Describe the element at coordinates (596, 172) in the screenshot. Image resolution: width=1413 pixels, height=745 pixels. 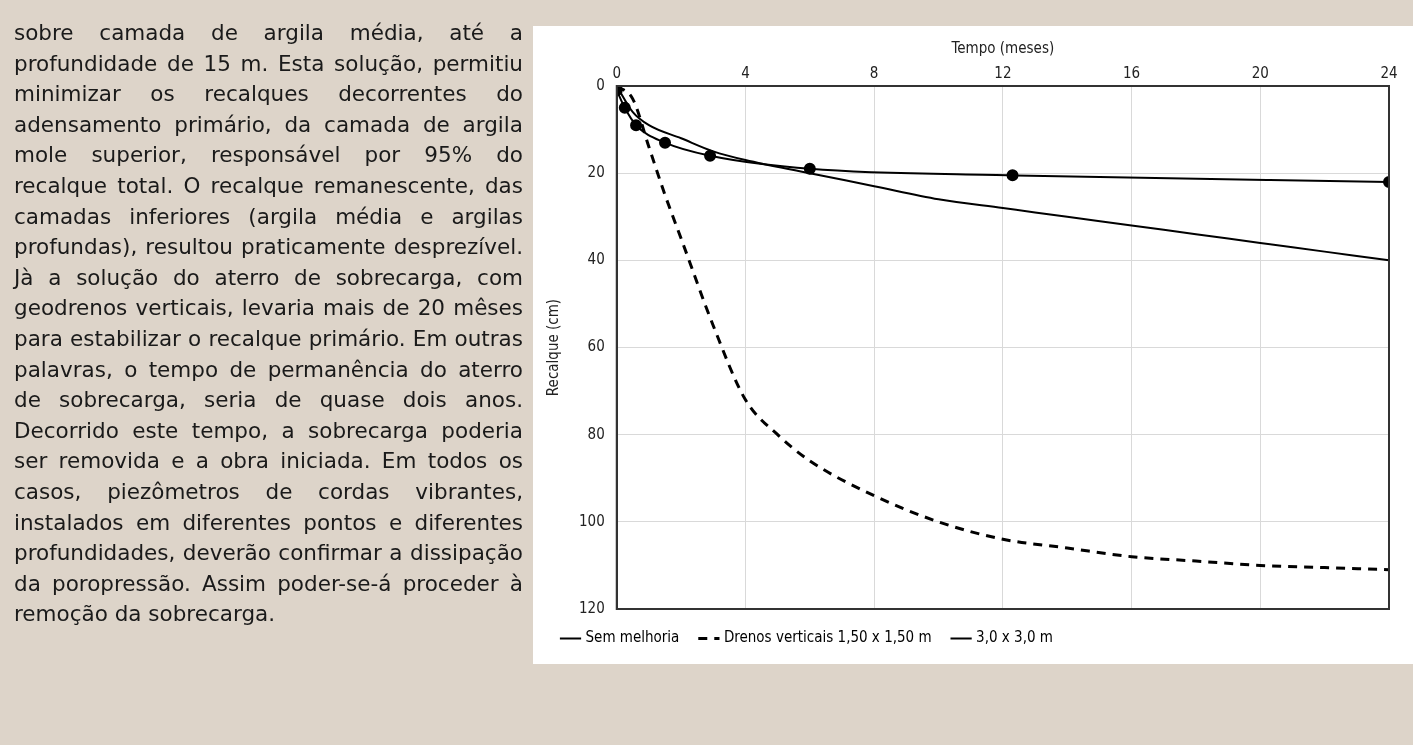
I see `y-tick-label: 20` at that location.